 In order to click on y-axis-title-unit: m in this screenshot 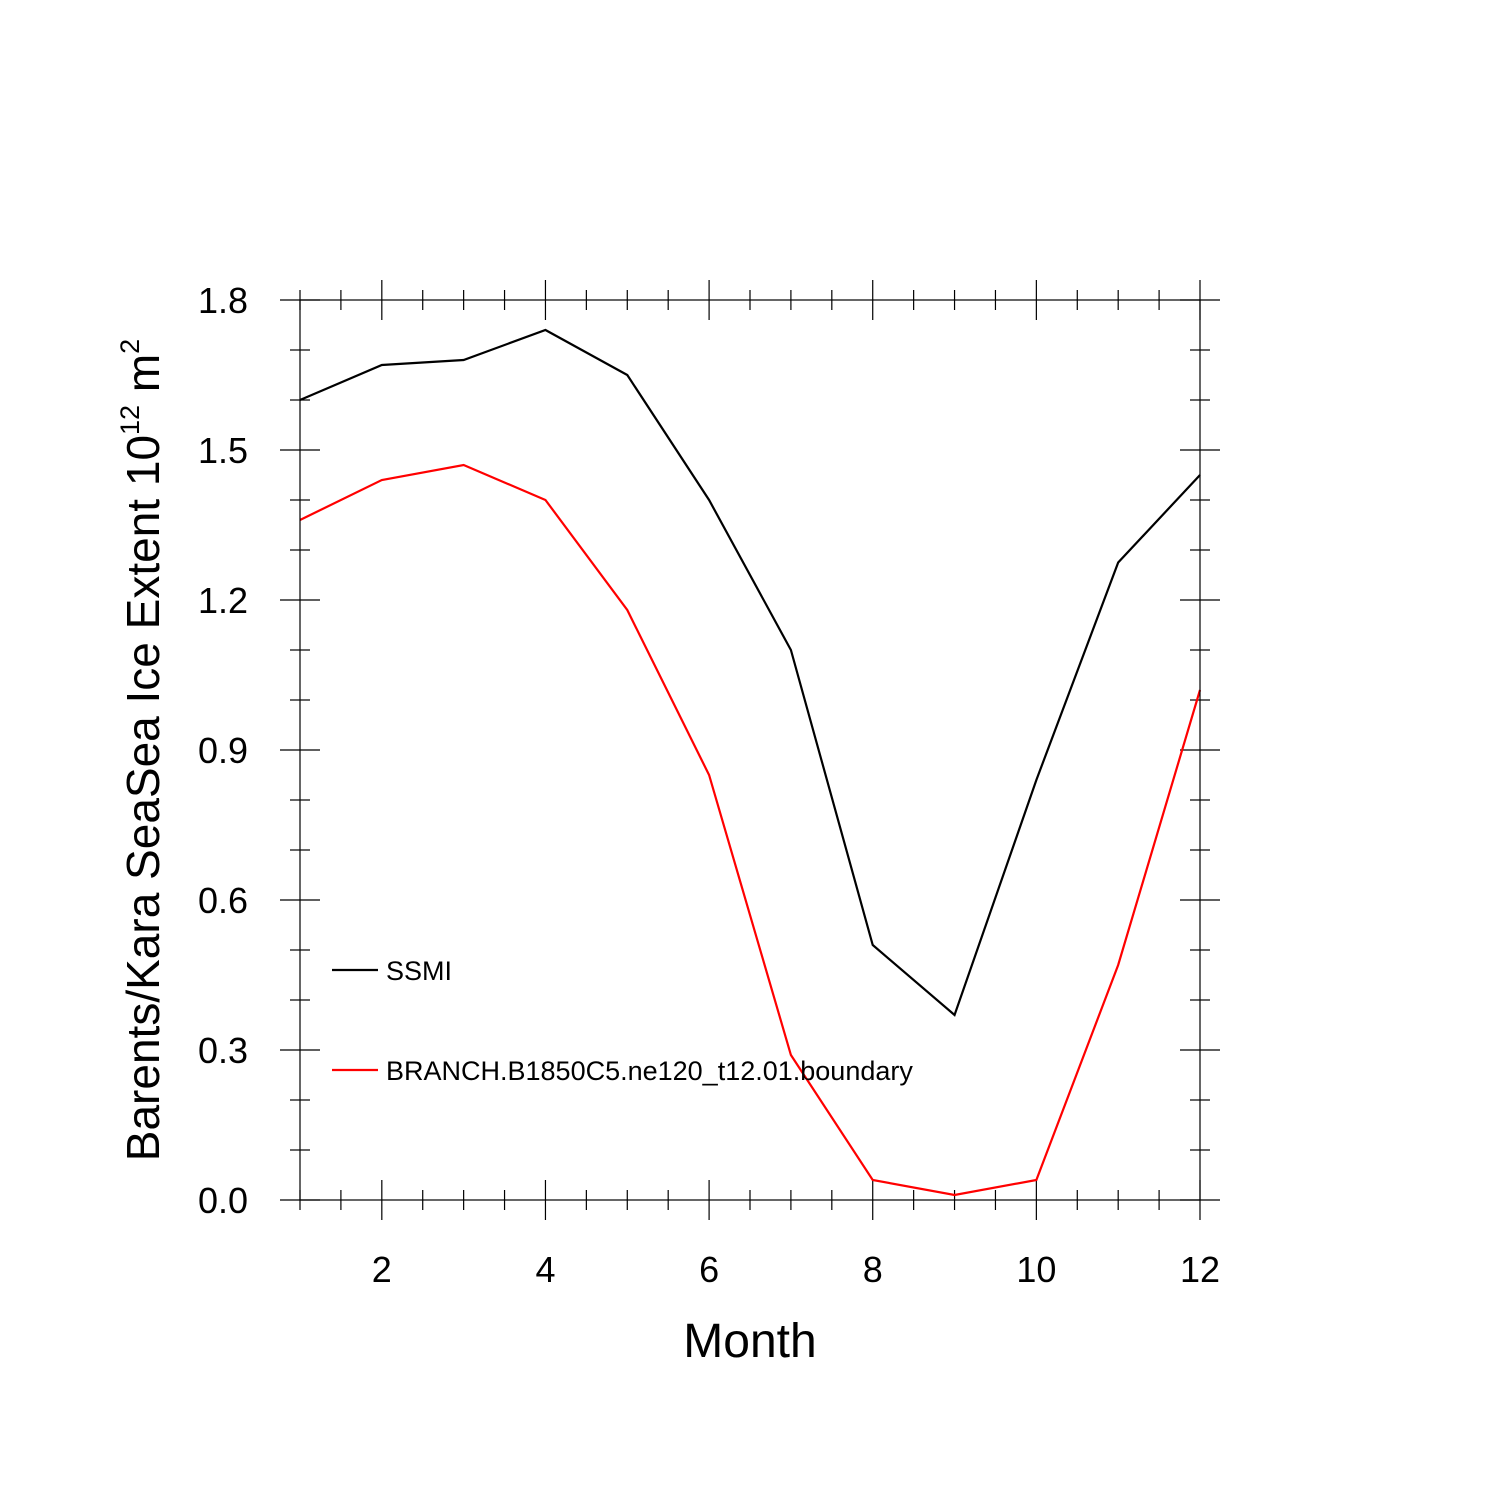, I will do `click(143, 379)`.